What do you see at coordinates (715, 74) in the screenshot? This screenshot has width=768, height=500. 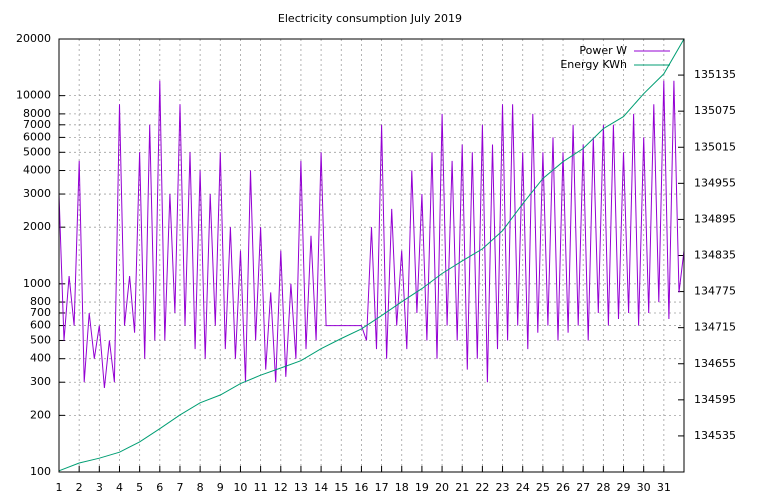 I see `y2-tick-label: 135135` at bounding box center [715, 74].